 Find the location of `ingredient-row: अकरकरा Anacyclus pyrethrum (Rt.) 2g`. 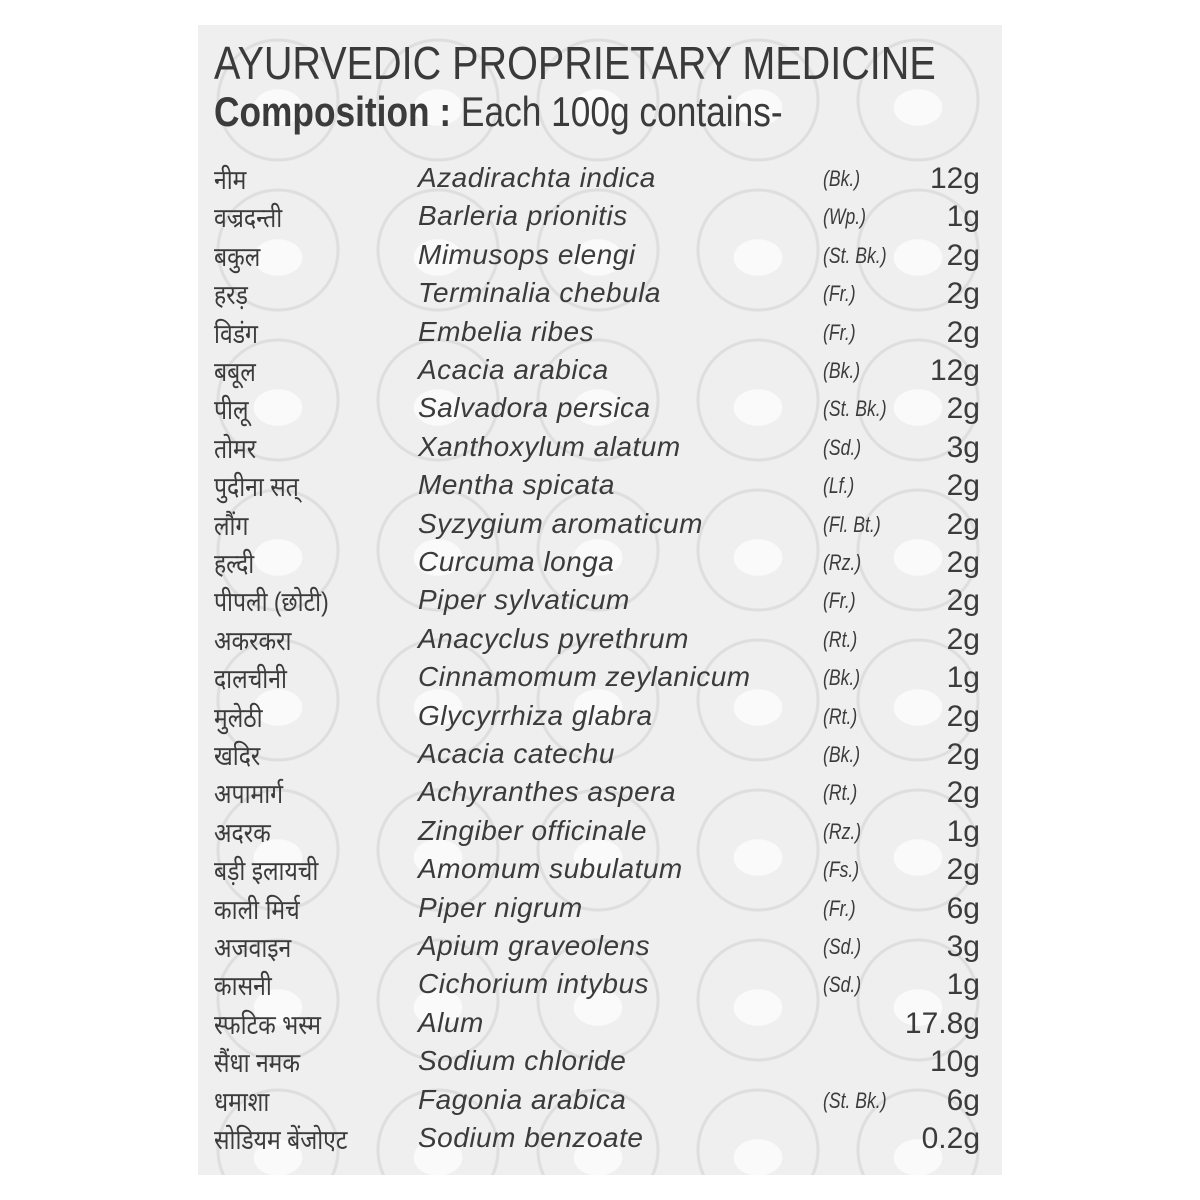

ingredient-row: अकरकरा Anacyclus pyrethrum (Rt.) 2g is located at coordinates (600, 640).